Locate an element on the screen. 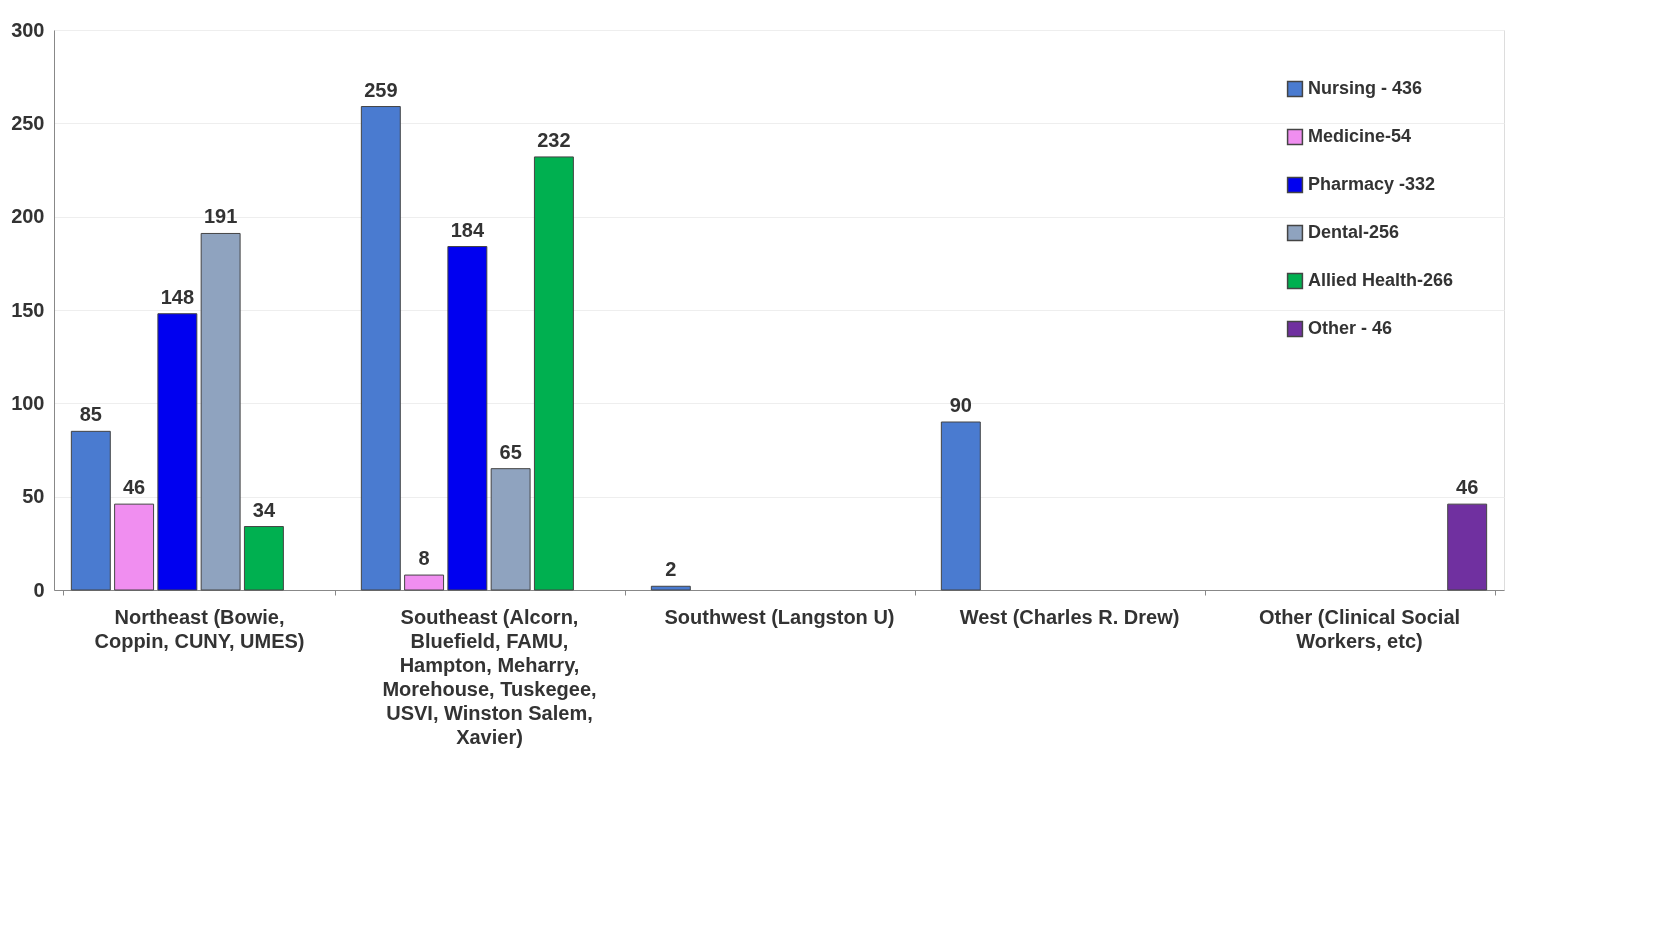 Image resolution: width=1661 pixels, height=925 pixels. legend-label: Pharmacy -332 is located at coordinates (1372, 184).